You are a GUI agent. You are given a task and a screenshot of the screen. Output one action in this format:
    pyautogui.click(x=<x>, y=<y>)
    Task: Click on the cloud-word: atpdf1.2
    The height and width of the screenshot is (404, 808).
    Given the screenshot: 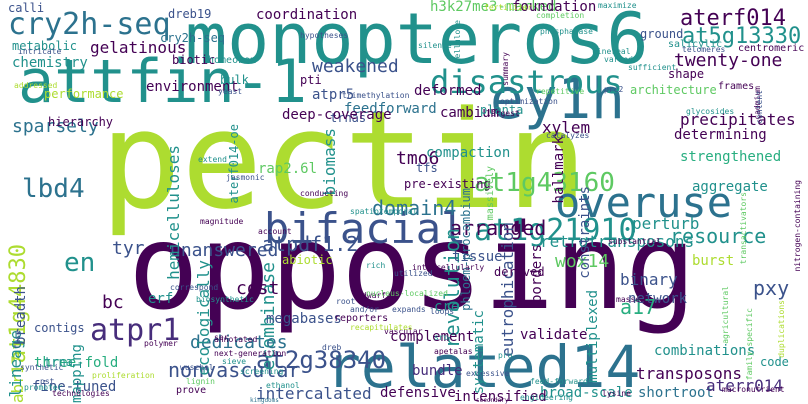 What is the action you would take?
    pyautogui.click(x=310, y=244)
    